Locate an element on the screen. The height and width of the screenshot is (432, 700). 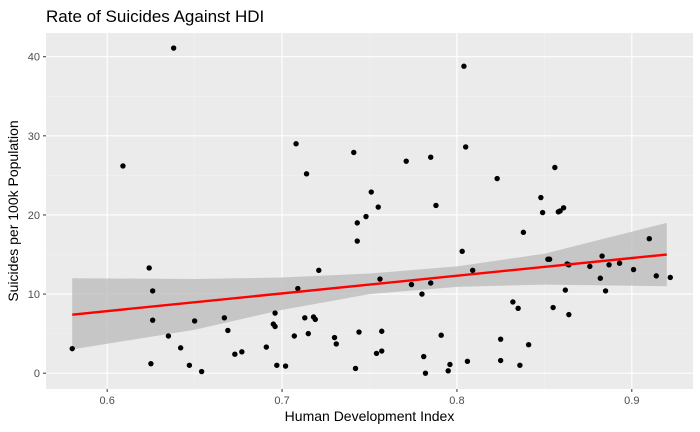
trend-line is located at coordinates (369, 284).